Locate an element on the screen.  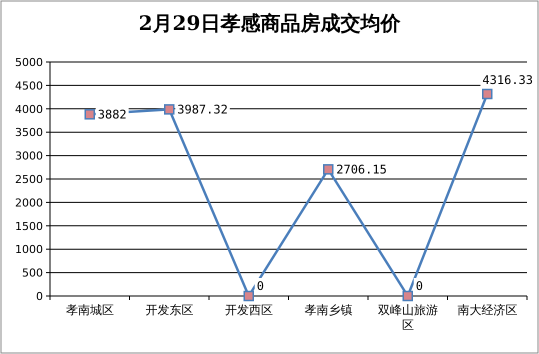
y-tick-label: 500 is located at coordinates (32, 273).